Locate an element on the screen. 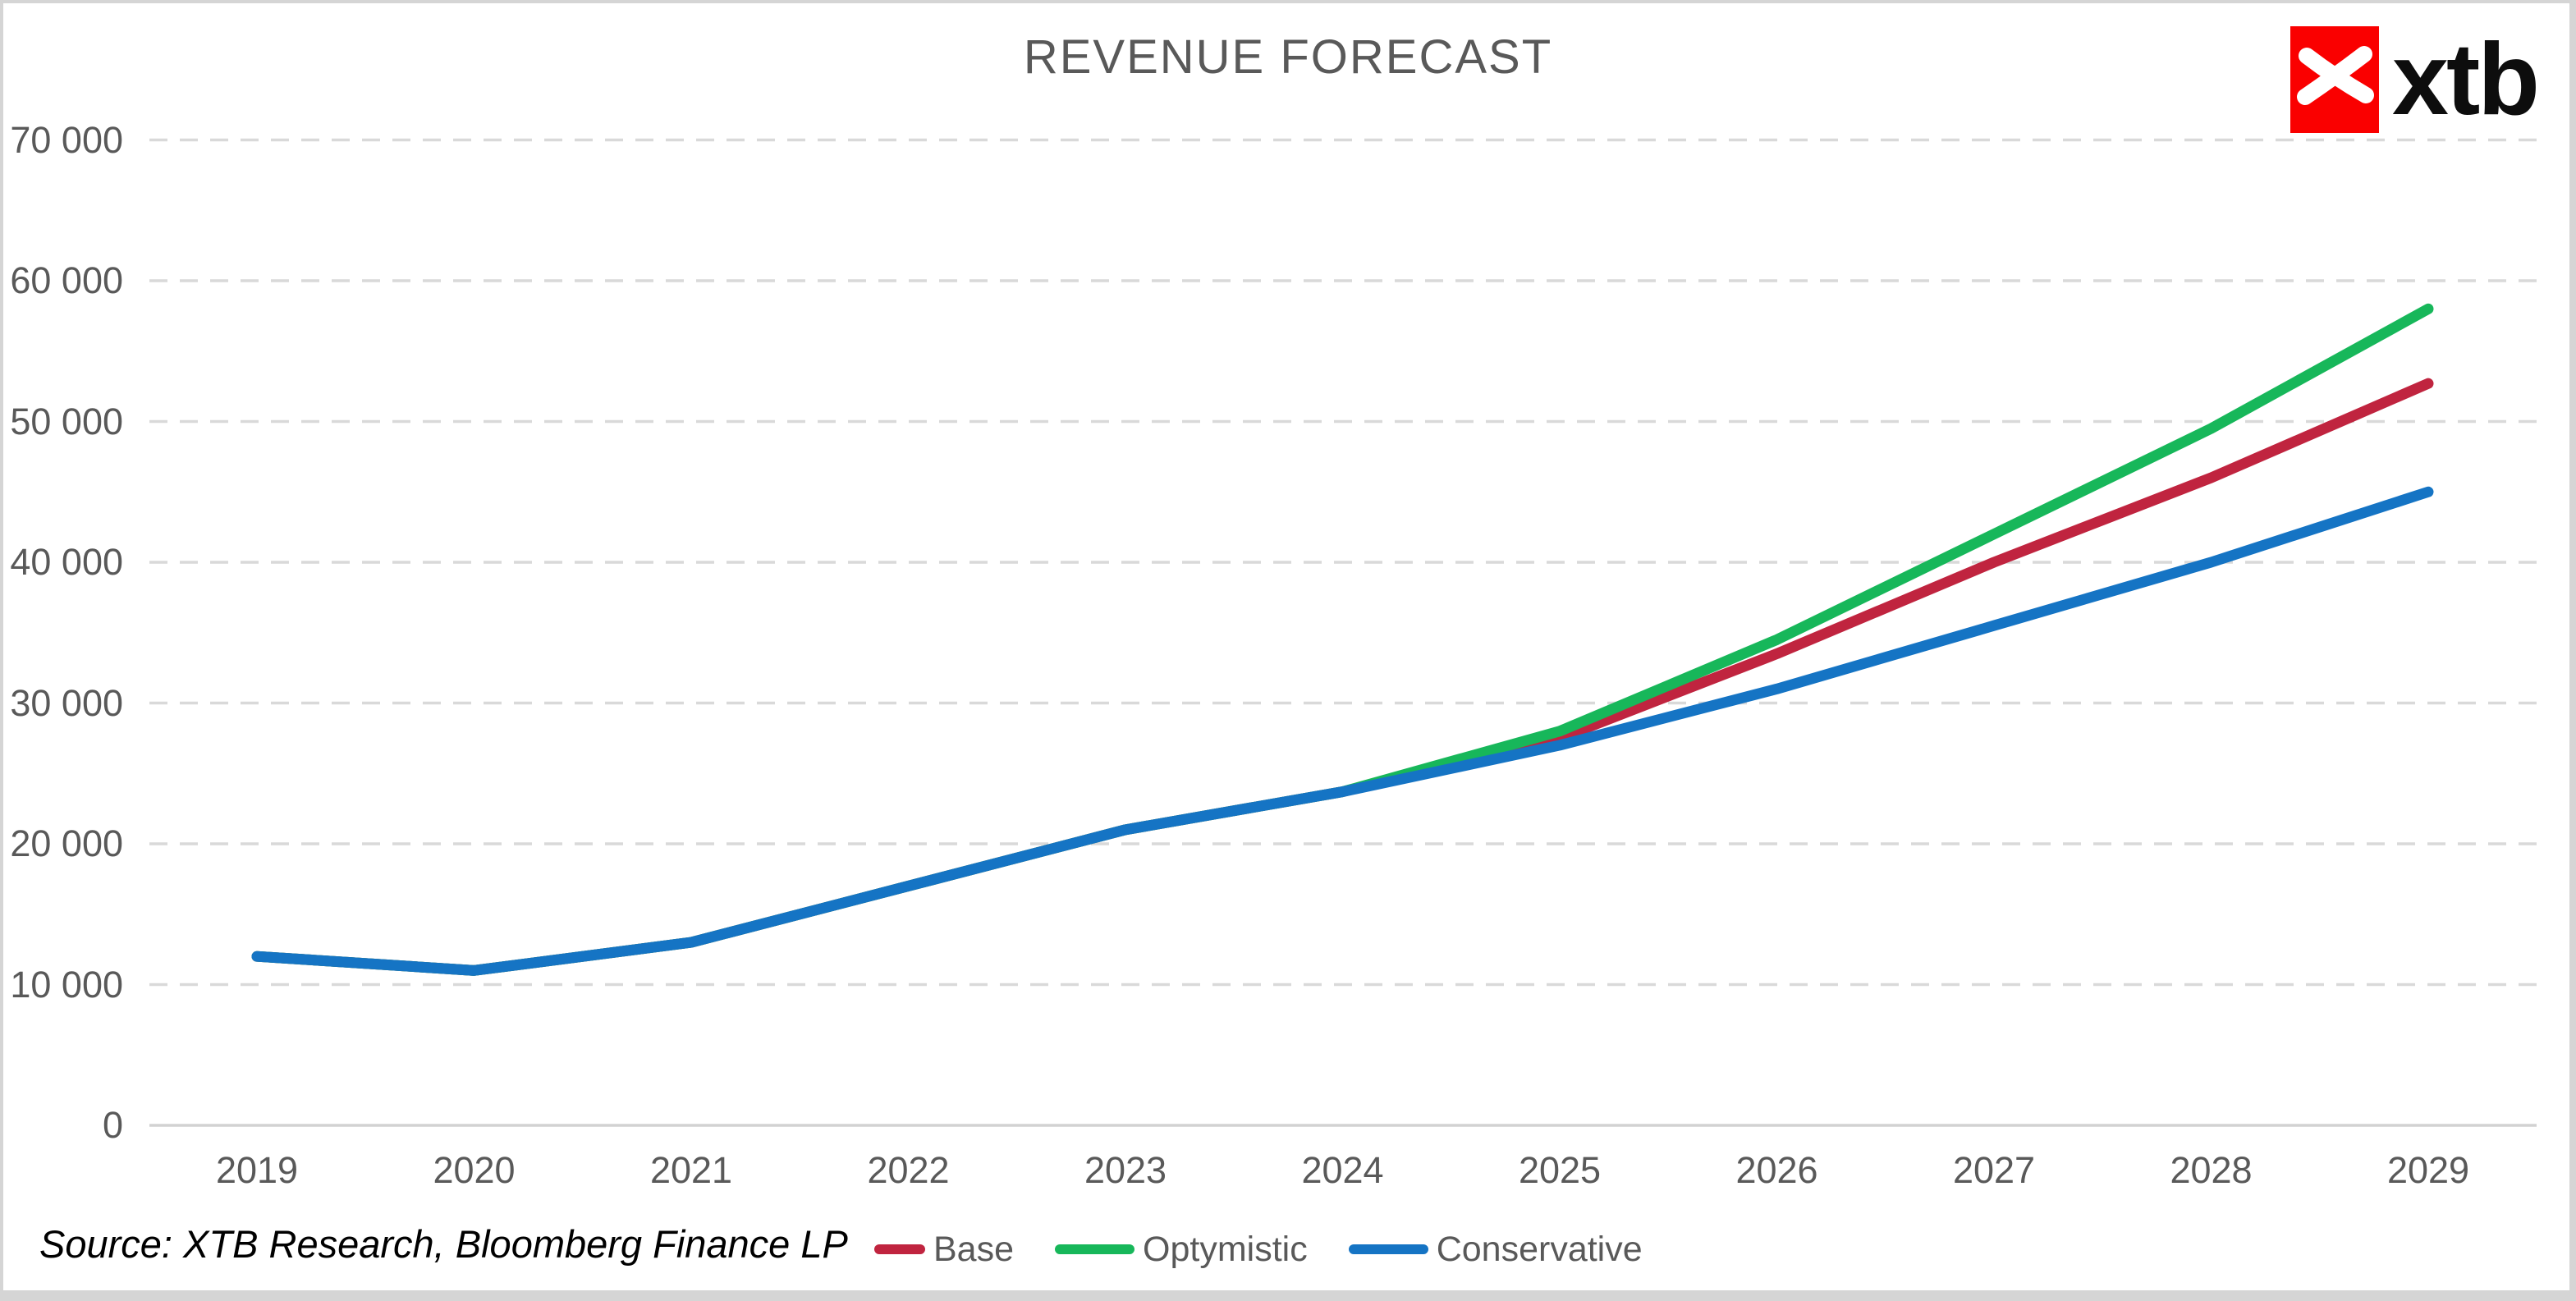 The image size is (2576, 1301). y-tick-label: 0 is located at coordinates (113, 1125).